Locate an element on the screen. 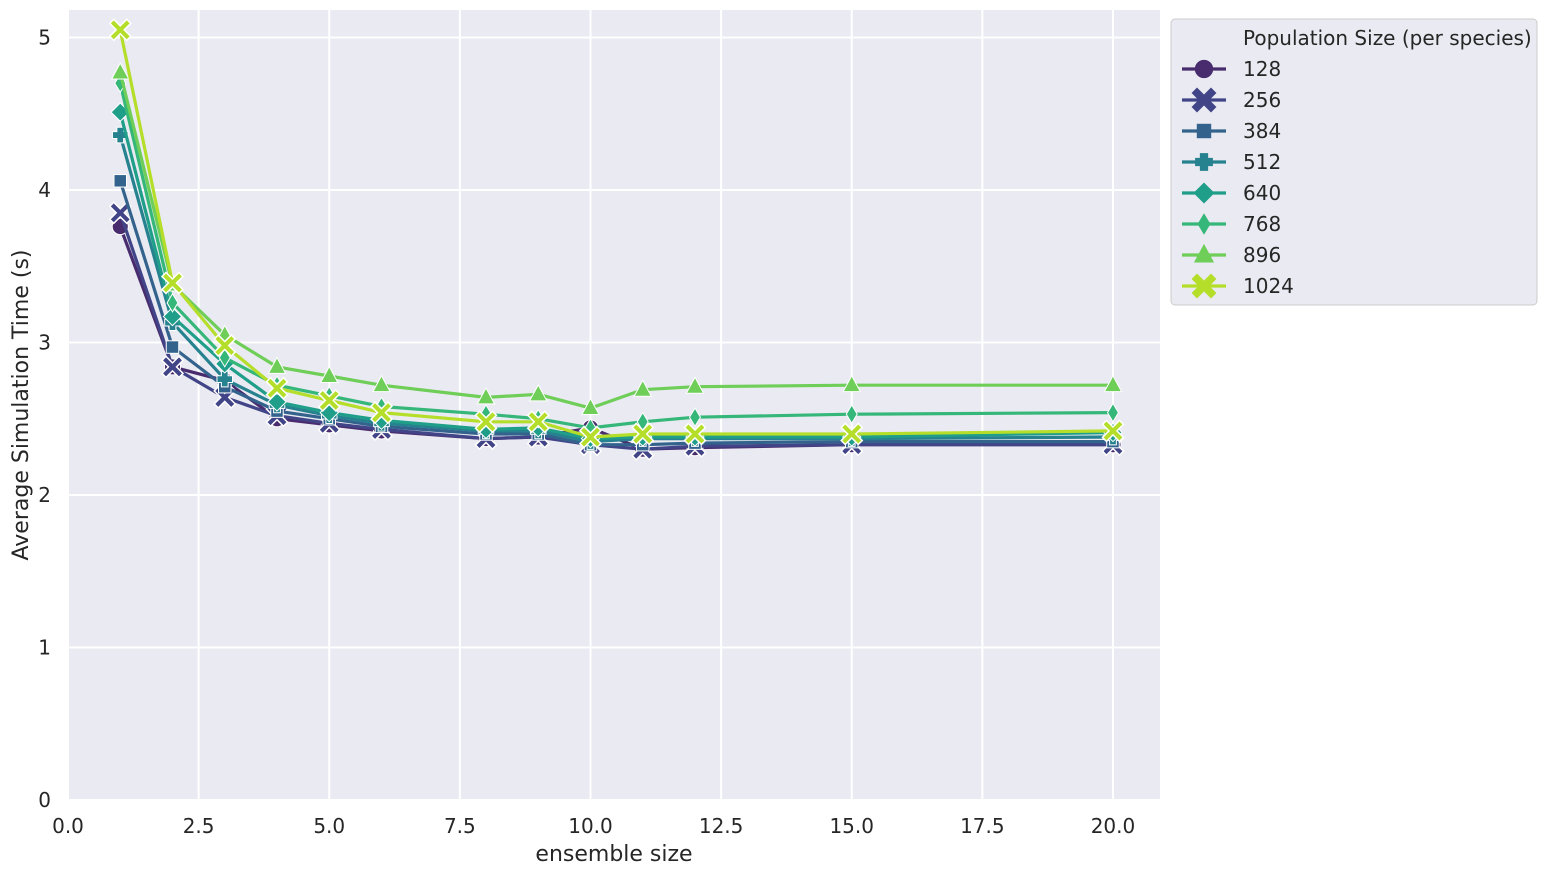 Image resolution: width=1547 pixels, height=875 pixels. legend-label: 128 is located at coordinates (1262, 69).